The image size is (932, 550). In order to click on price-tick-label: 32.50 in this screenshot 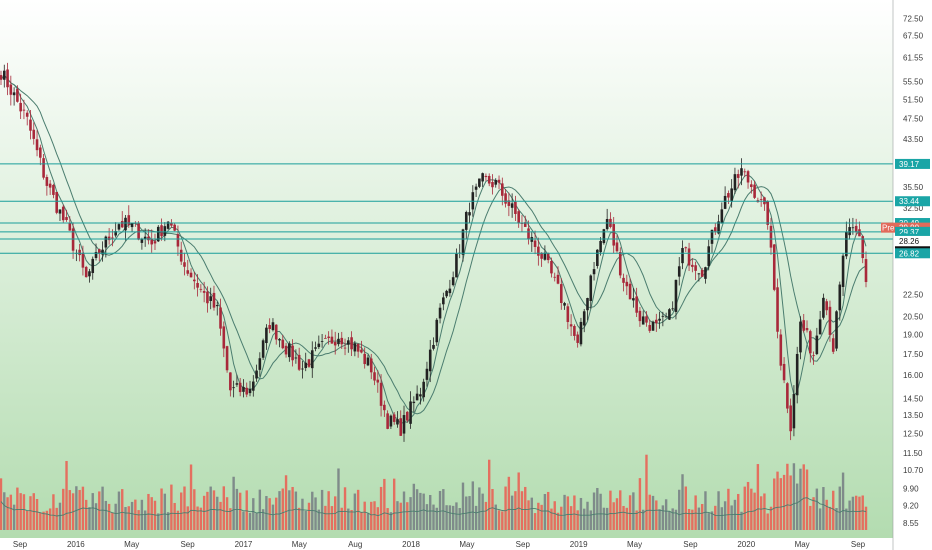, I will do `click(913, 208)`.